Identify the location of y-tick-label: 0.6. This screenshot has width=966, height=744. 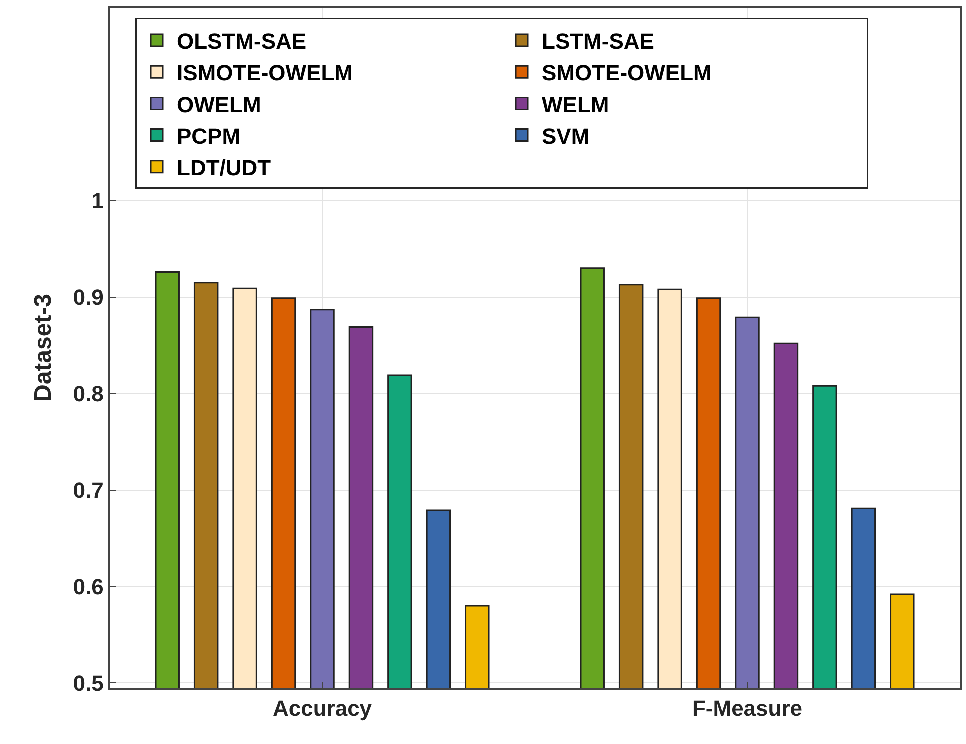
(88, 587).